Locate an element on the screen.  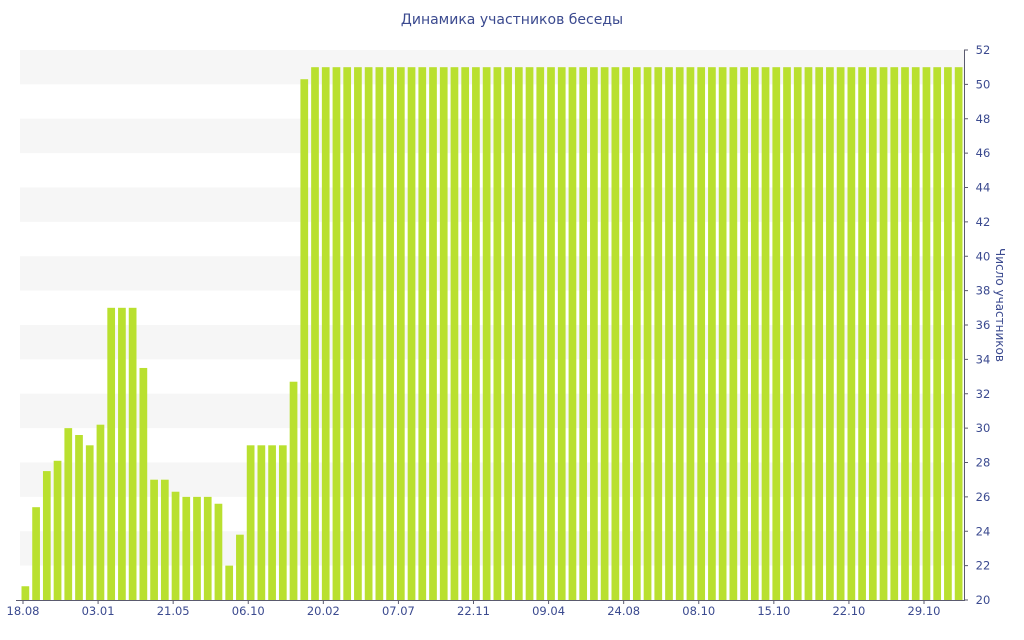
y-tick-label: 50 is located at coordinates (983, 84).